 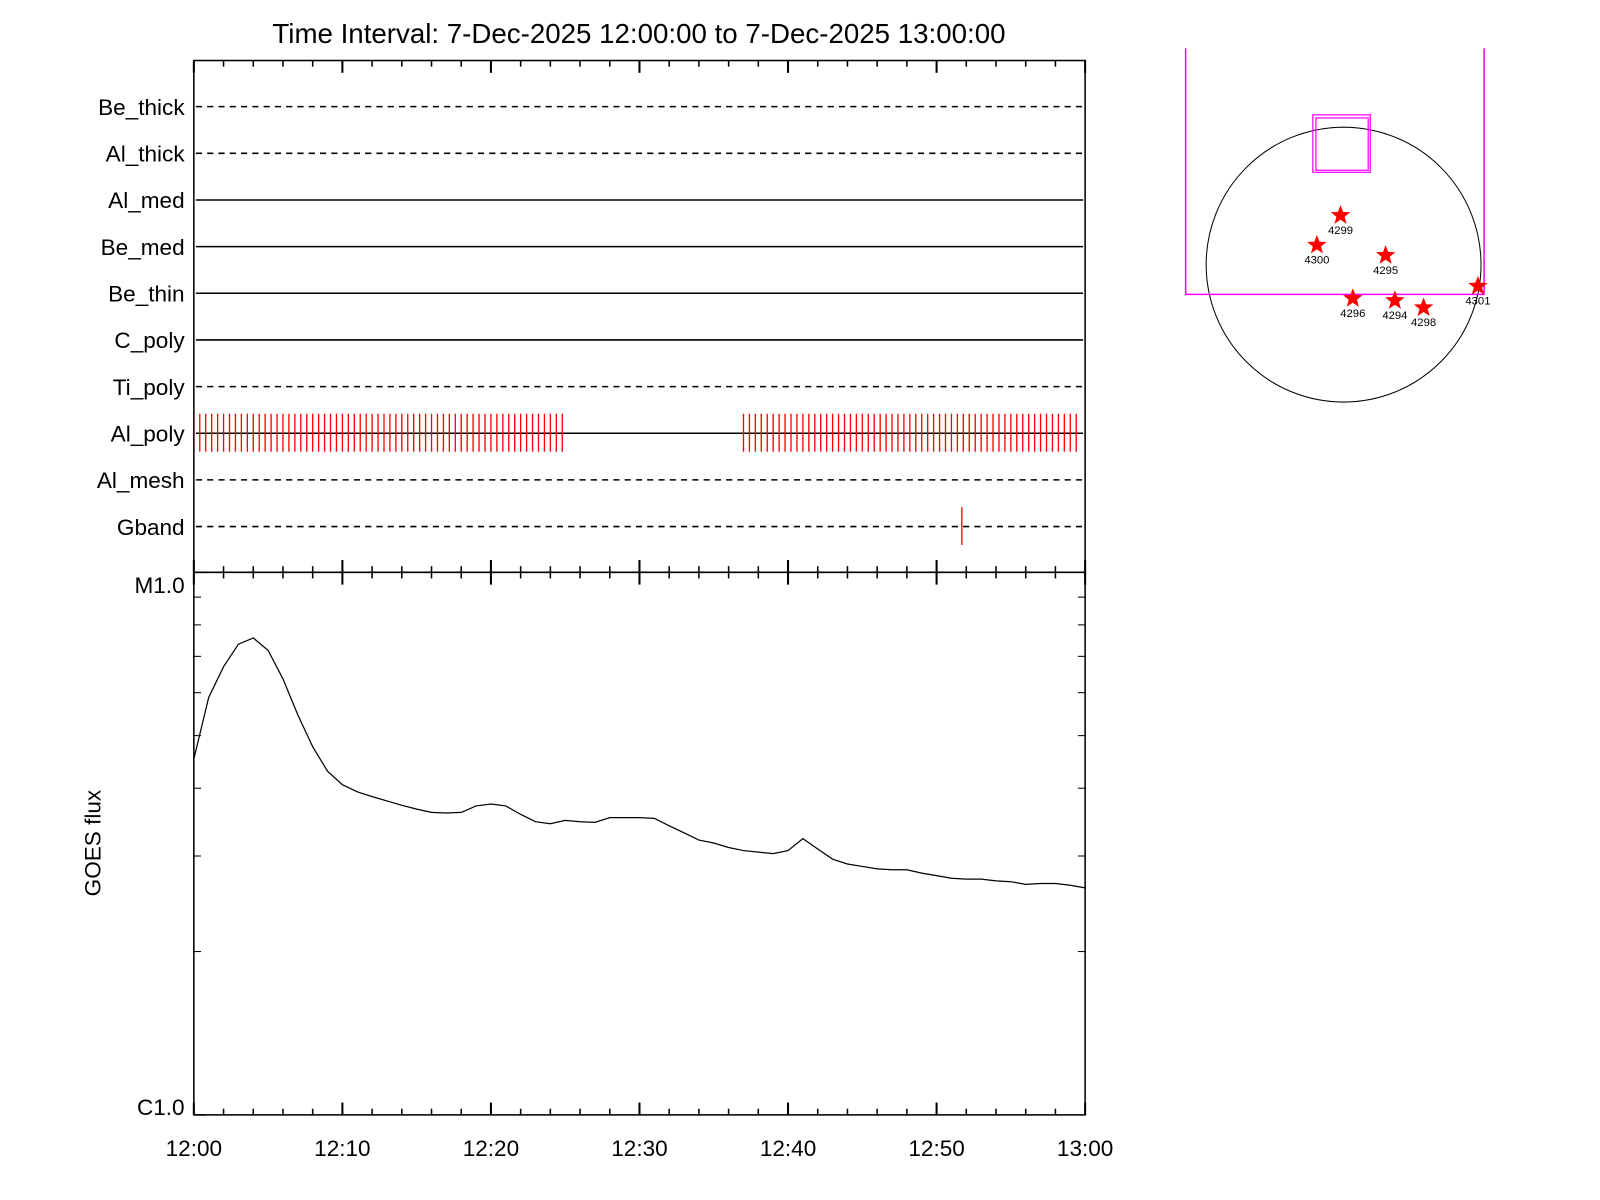 I want to click on y-axis-label: GOES flux, so click(x=93, y=842).